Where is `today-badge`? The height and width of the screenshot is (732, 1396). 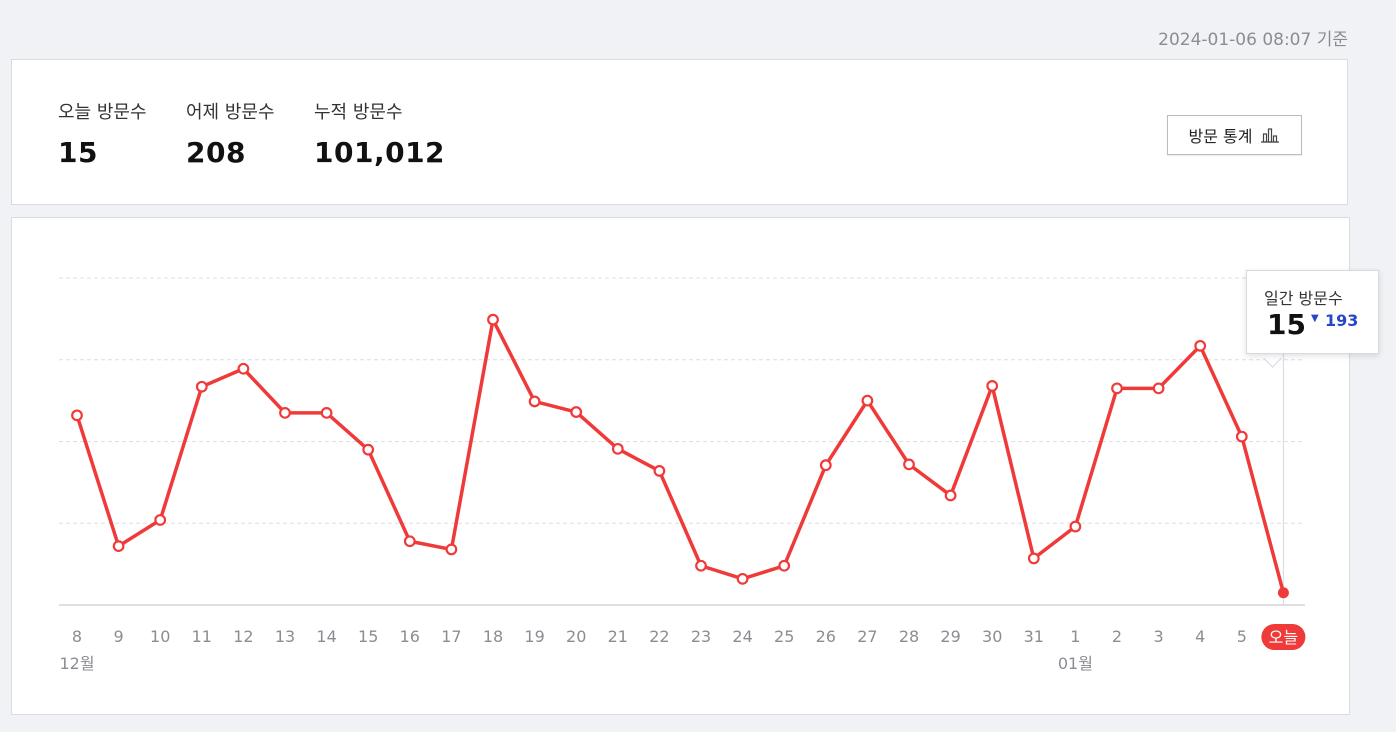 today-badge is located at coordinates (1283, 637).